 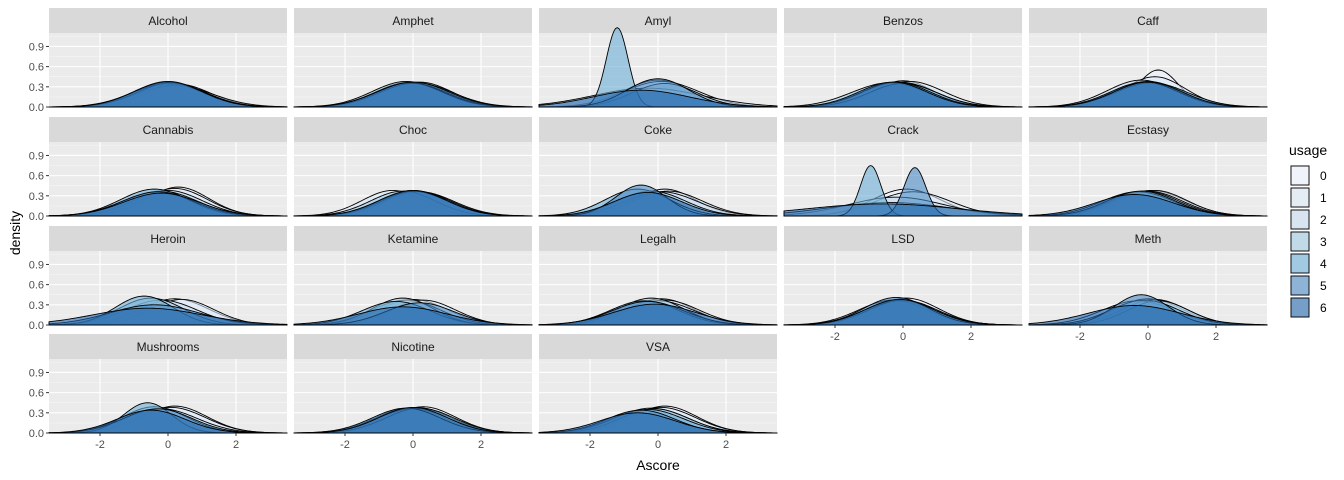 I want to click on facet-title: Ketamine, so click(x=413, y=239).